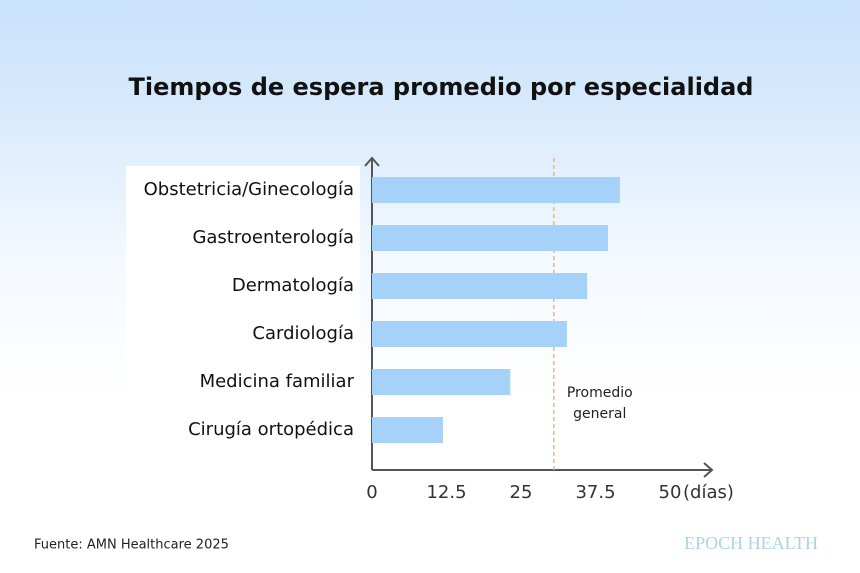  I want to click on reference-label: Promedio, so click(600, 393).